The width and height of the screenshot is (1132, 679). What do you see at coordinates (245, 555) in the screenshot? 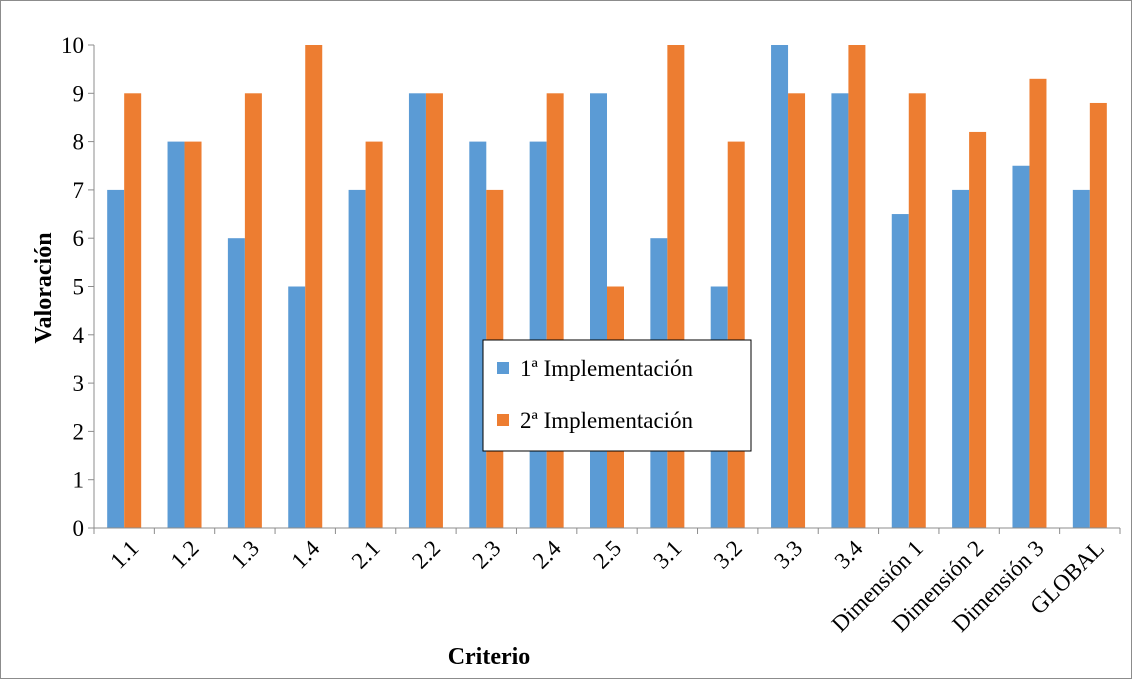
I see `x-tick-label: 1.3` at bounding box center [245, 555].